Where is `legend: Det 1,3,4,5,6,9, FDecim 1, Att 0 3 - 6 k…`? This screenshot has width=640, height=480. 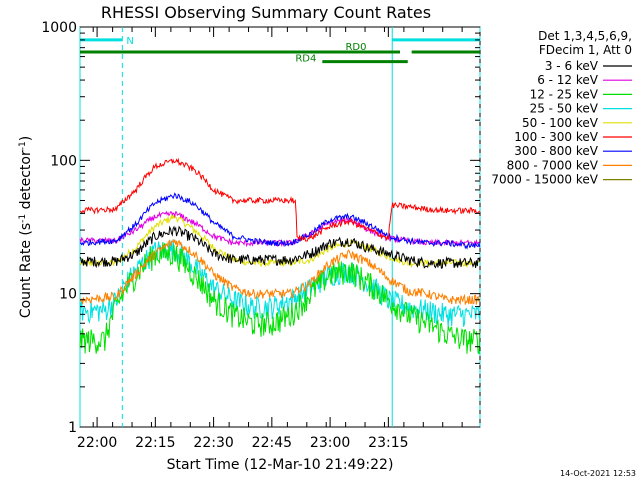 legend: Det 1,3,4,5,6,9, FDecim 1, Att 0 3 - 6 k… is located at coordinates (561, 108).